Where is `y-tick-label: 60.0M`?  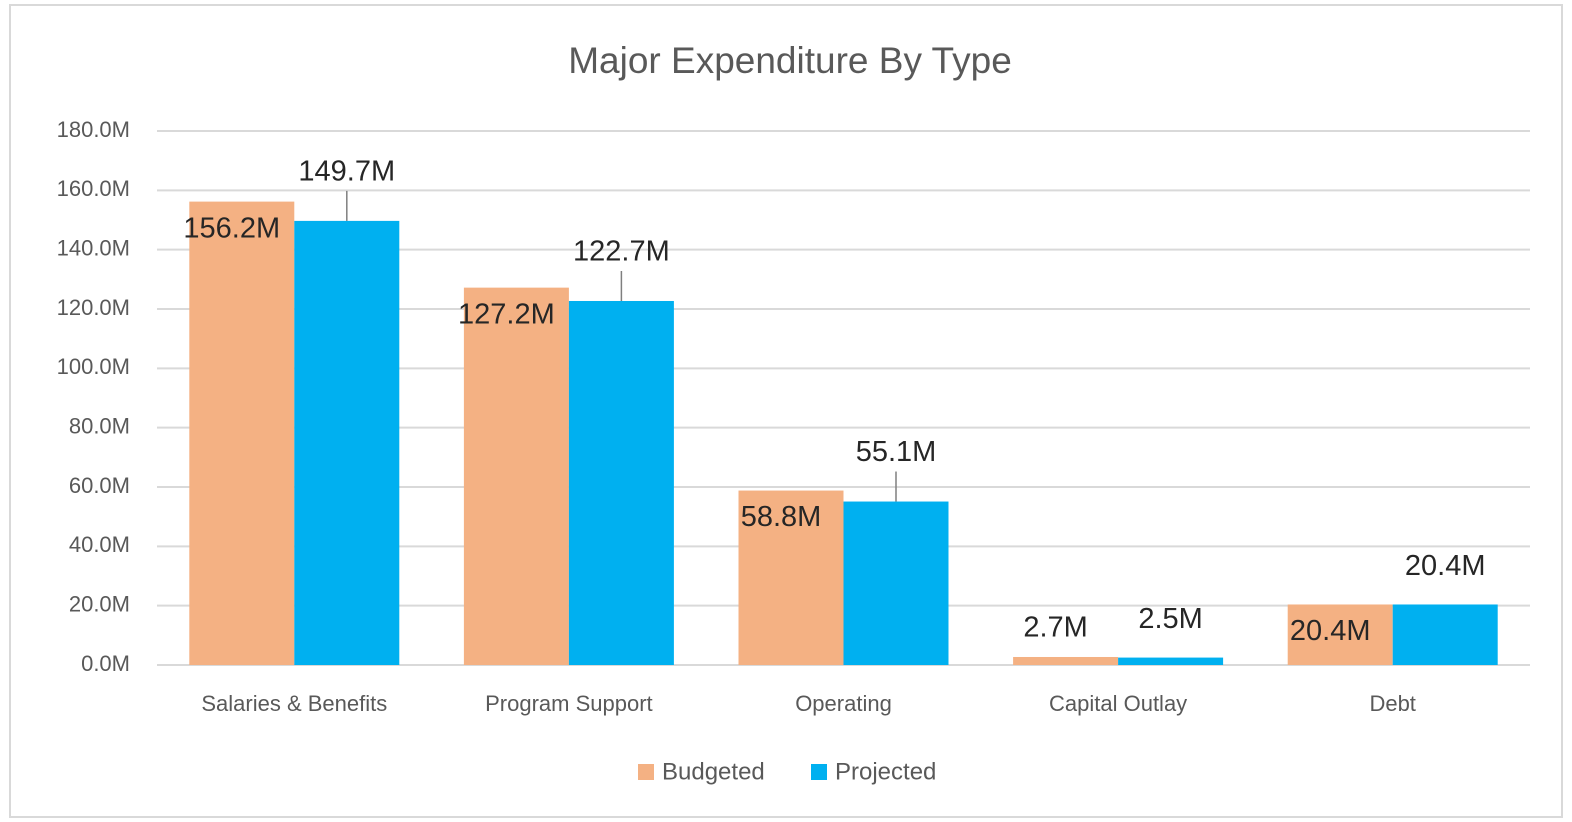
y-tick-label: 60.0M is located at coordinates (99, 485).